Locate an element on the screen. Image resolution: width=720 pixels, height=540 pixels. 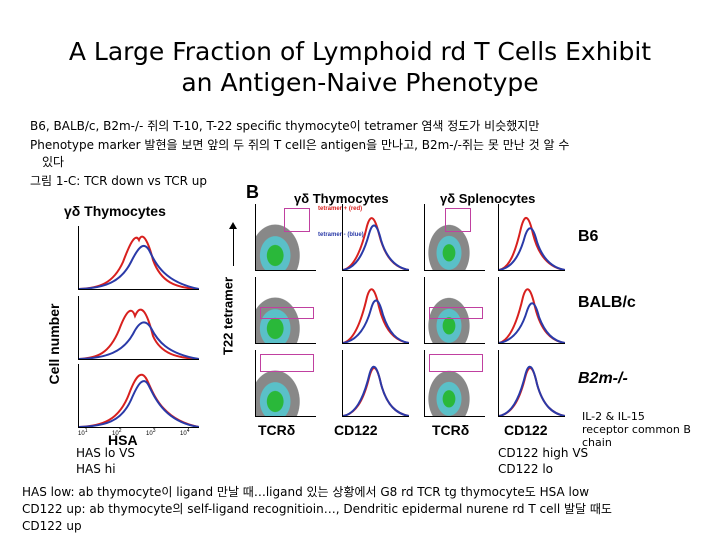
arrow-shaft is located at coordinates (233, 246).